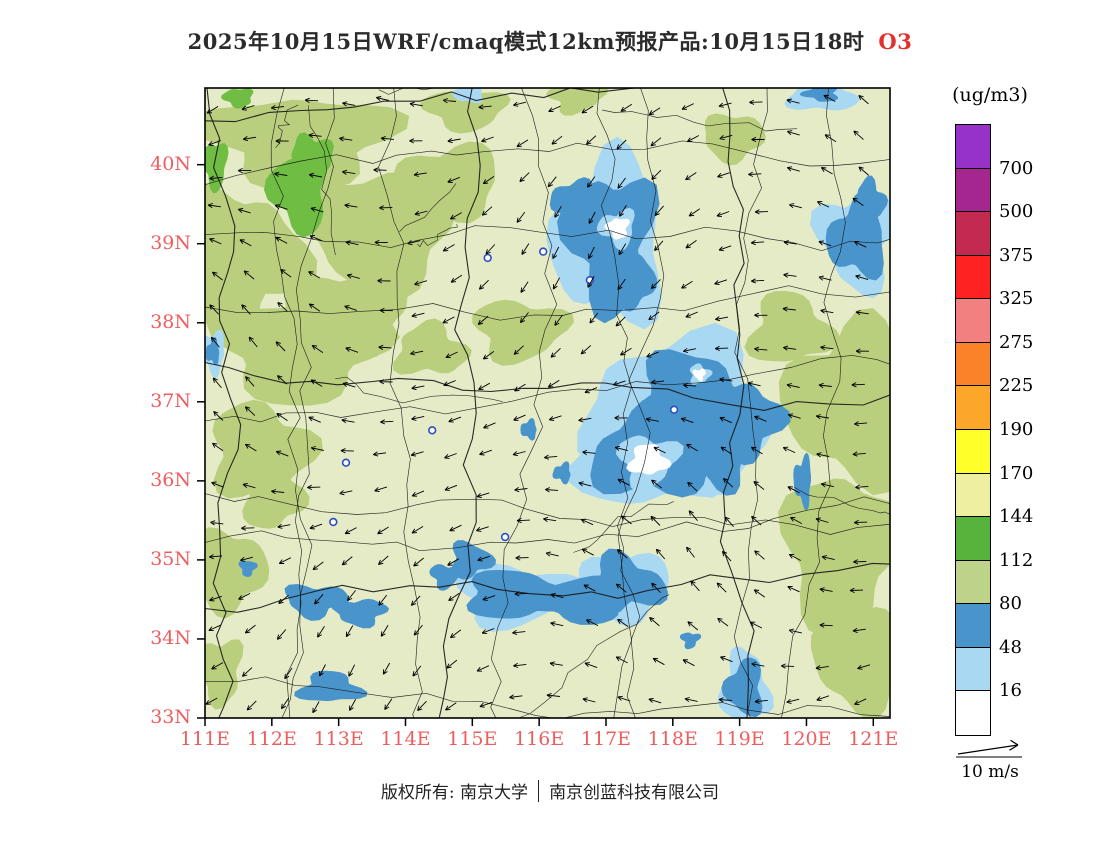  Describe the element at coordinates (271, 739) in the screenshot. I see `lon-tick-label: 112E` at that location.